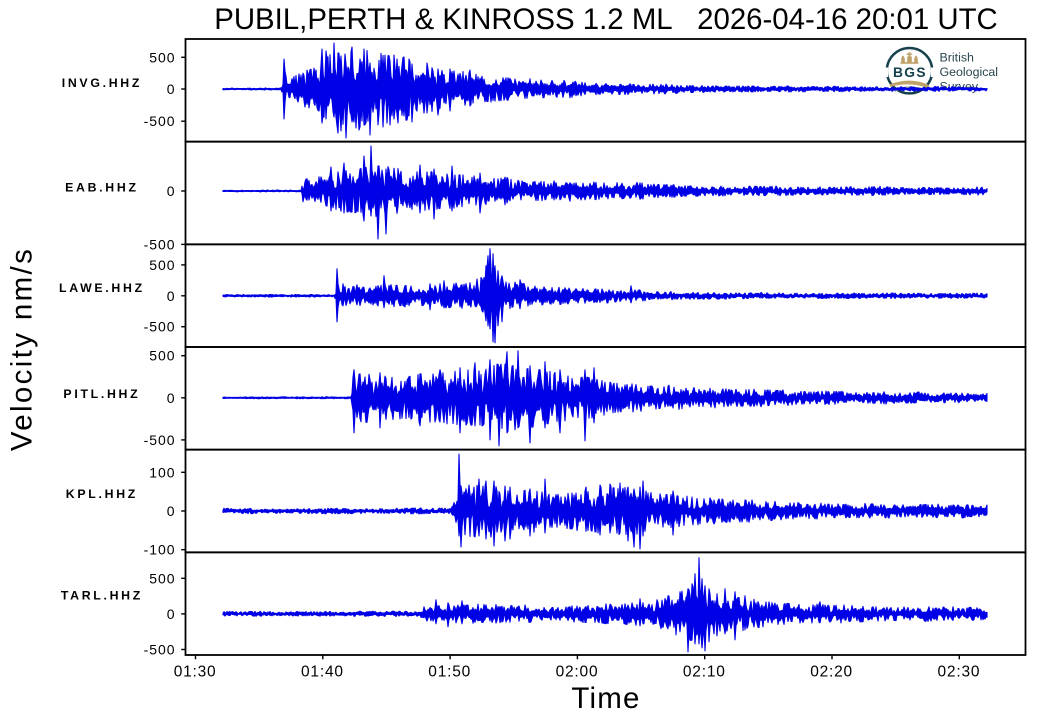 This screenshot has height=728, width=1046. I want to click on svg-text: KPL.HHZ, so click(102, 494).